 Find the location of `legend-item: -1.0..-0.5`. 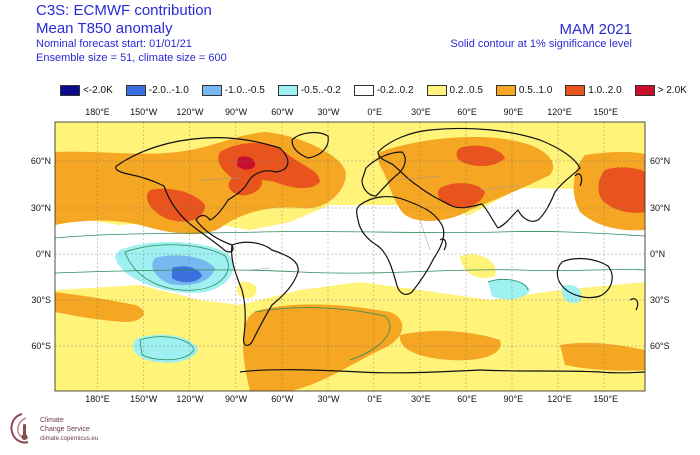

legend-item: -1.0..-0.5 is located at coordinates (233, 90).